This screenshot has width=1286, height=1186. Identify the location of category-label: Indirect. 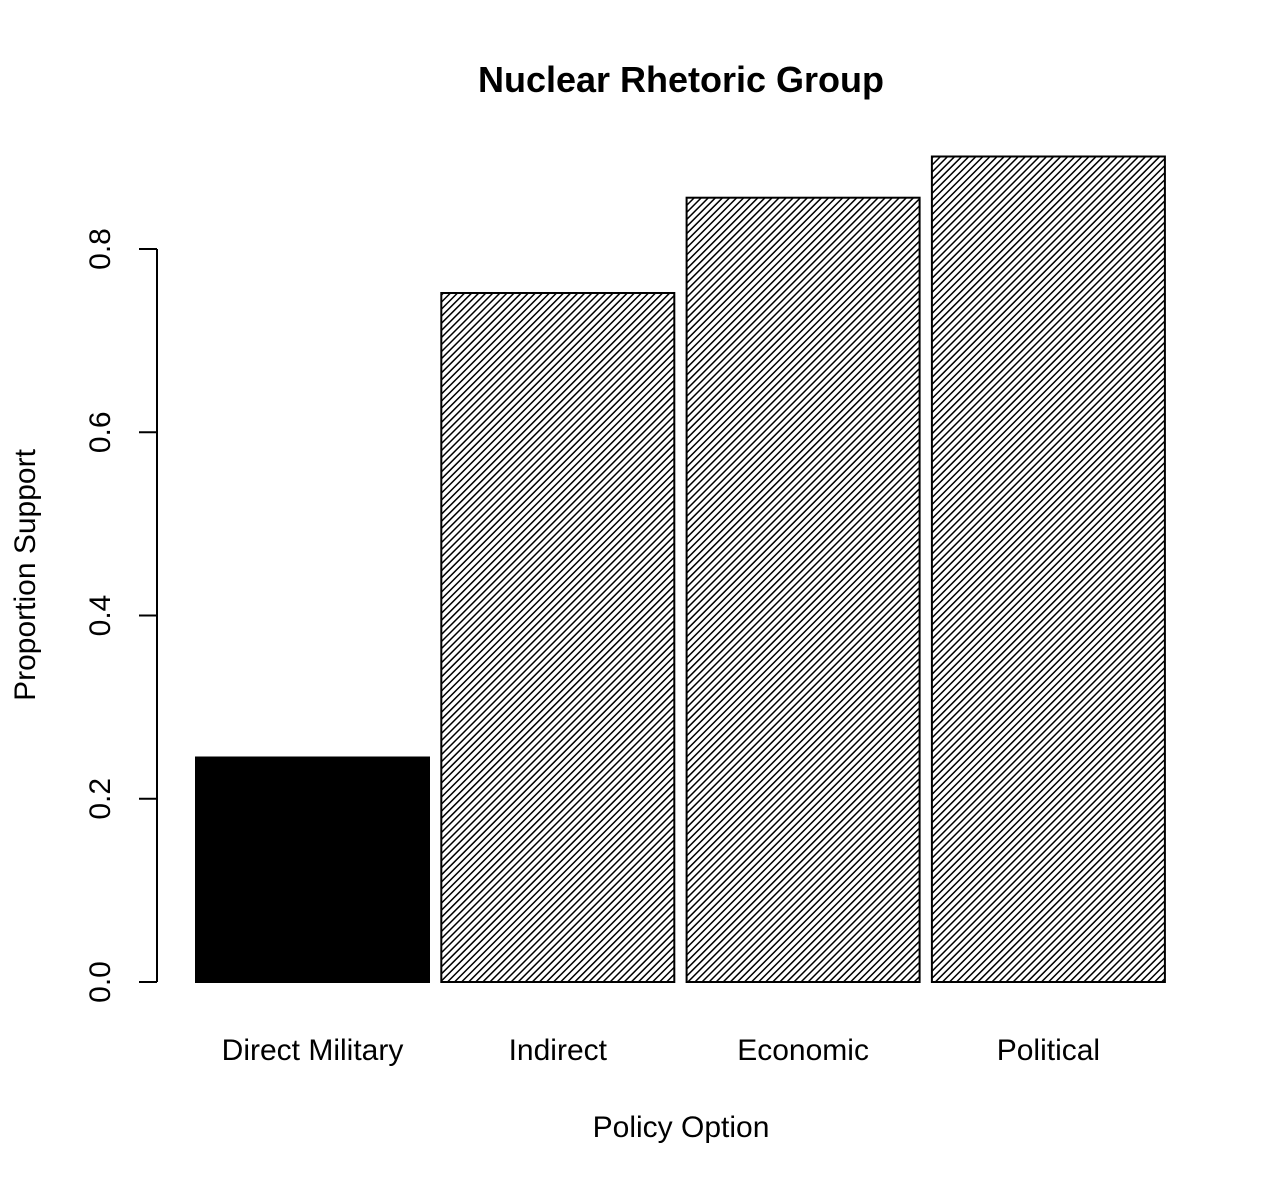
(558, 1050).